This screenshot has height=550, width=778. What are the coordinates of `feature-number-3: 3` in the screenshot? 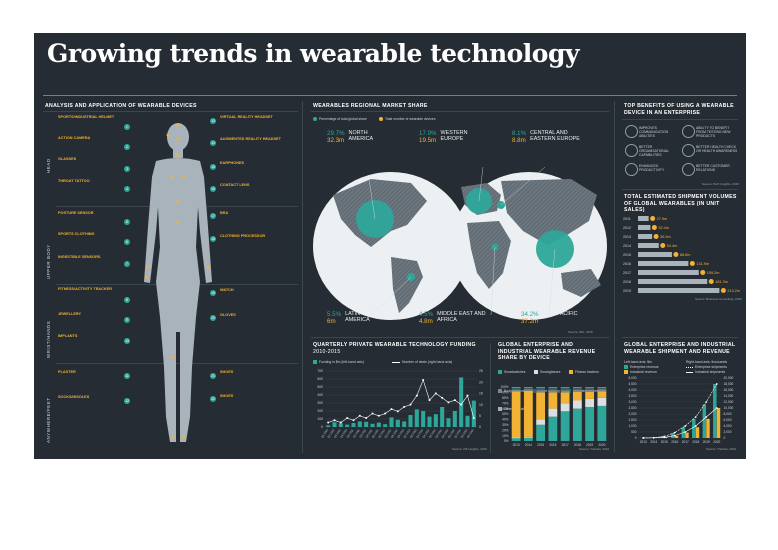 It's located at (127, 169).